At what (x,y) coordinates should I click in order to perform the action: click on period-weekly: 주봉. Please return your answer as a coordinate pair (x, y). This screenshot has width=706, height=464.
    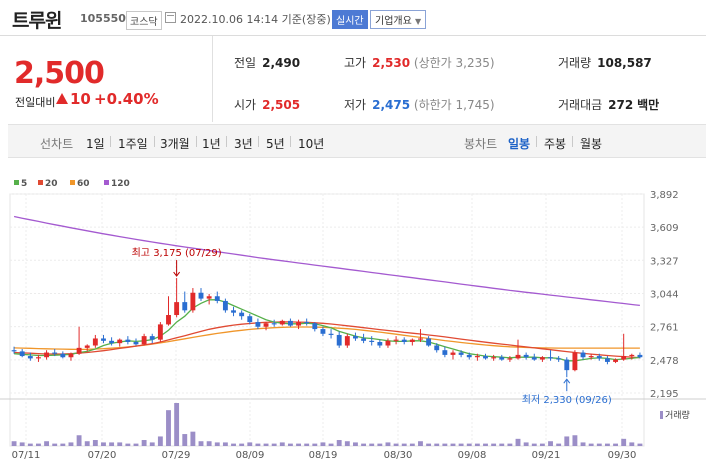
    Looking at the image, I should click on (555, 144).